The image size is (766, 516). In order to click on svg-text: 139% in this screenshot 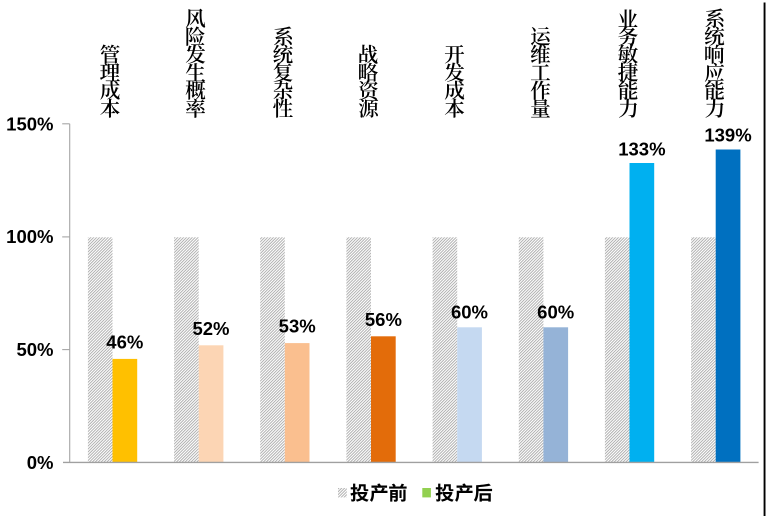, I will do `click(727, 134)`.